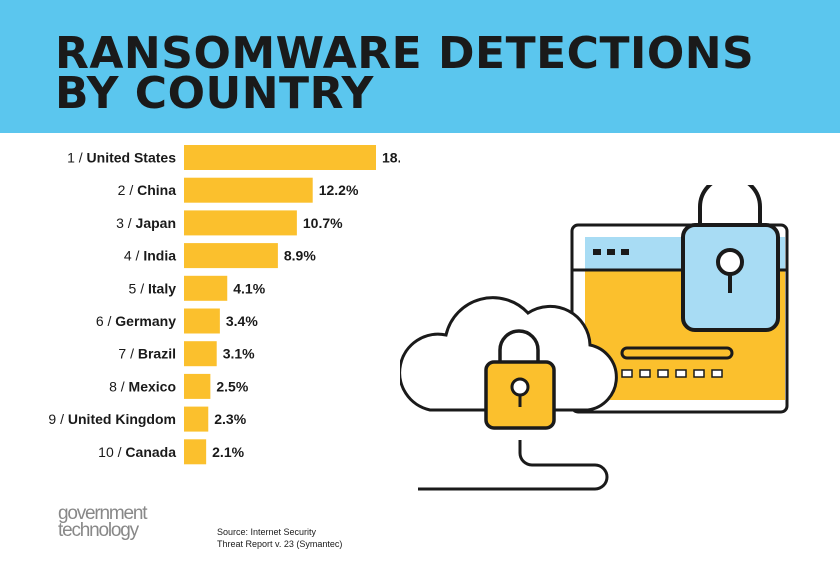 The image size is (840, 565). Describe the element at coordinates (242, 321) in the screenshot. I see `value-label: 3.4%` at that location.